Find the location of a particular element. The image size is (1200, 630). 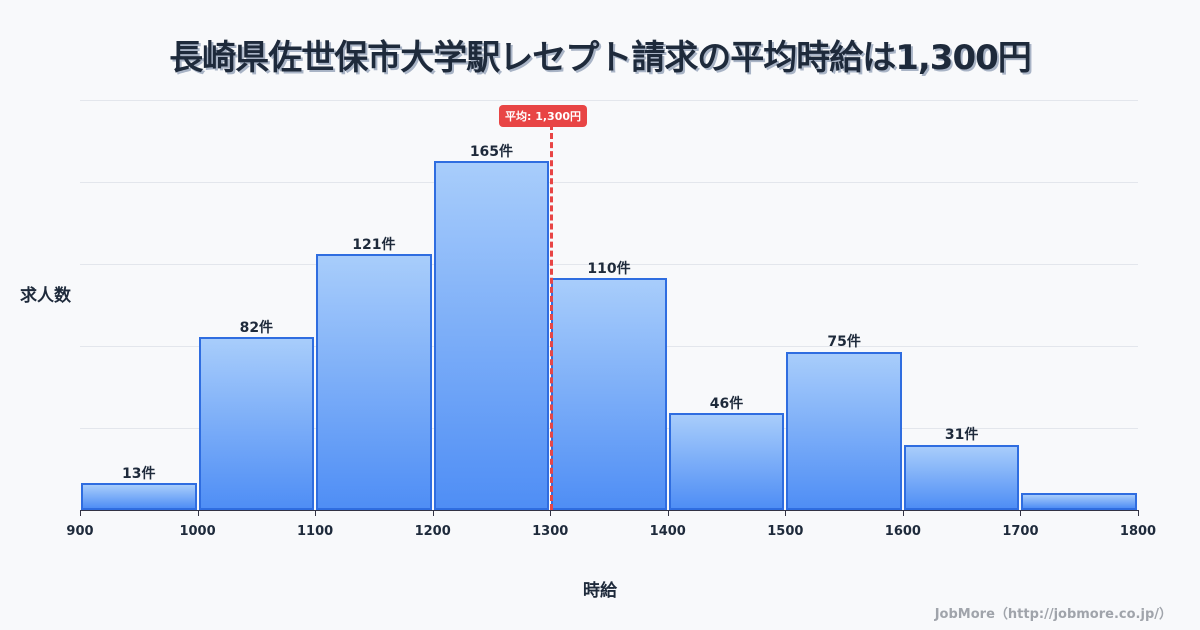

bar-value-label: 82件 is located at coordinates (256, 327).